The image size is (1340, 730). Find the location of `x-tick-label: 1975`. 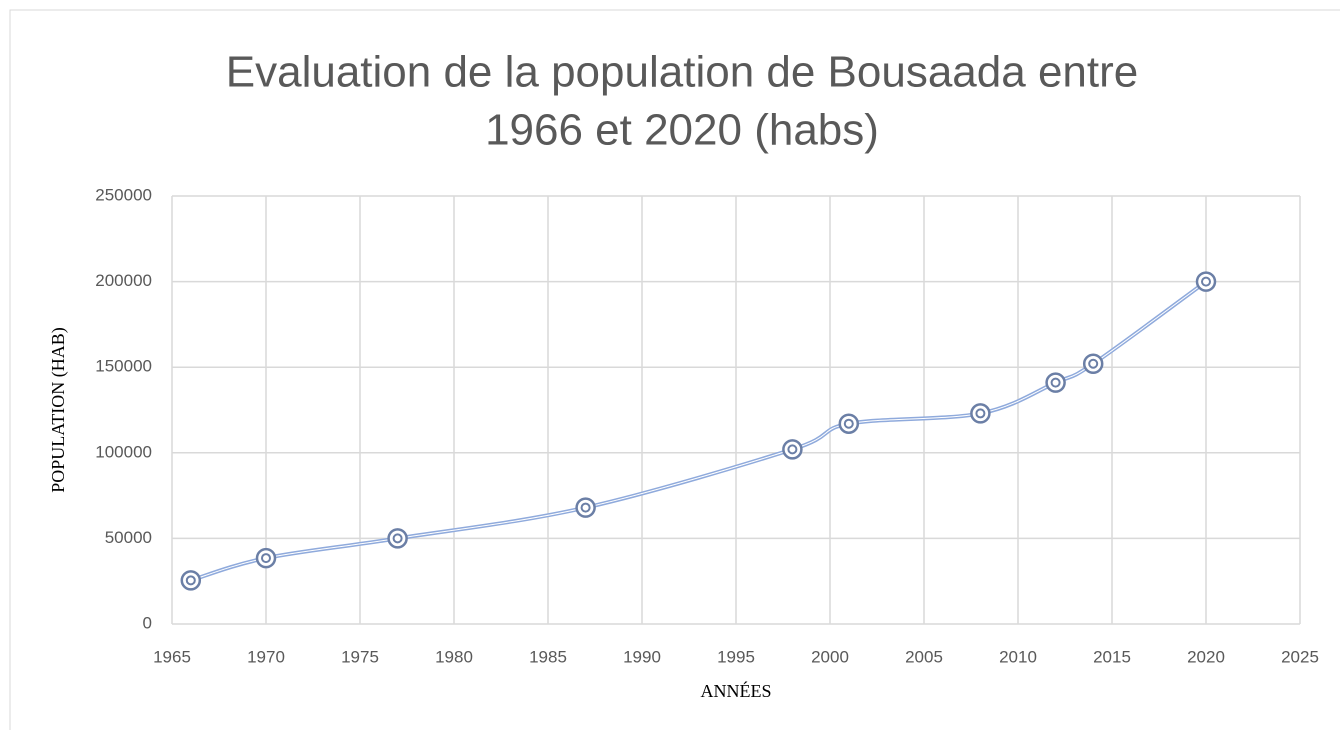

x-tick-label: 1975 is located at coordinates (360, 656).